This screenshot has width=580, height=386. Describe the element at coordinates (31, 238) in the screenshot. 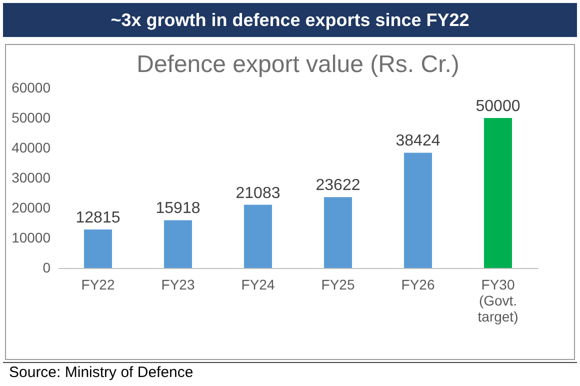

I see `y-tick-label: 10000` at that location.